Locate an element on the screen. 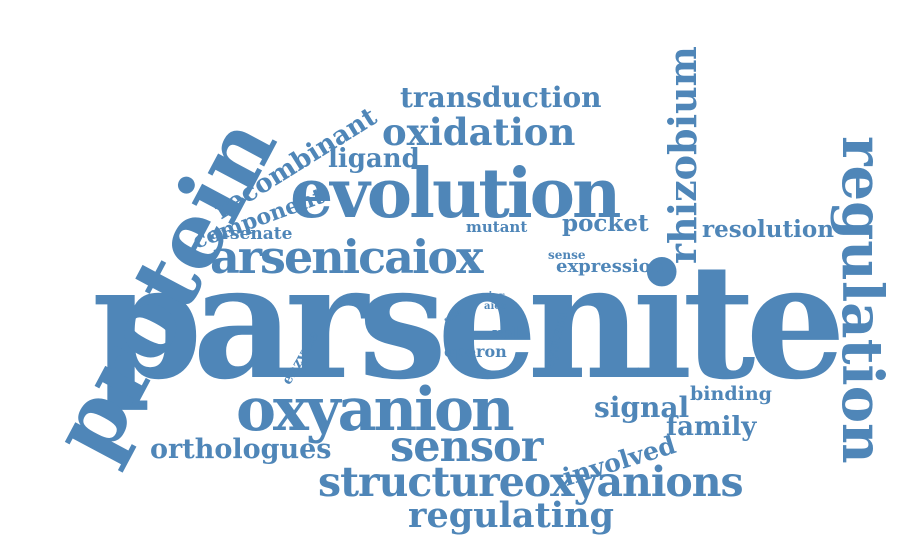 The image size is (900, 539). word-family: signal is located at coordinates (642, 407).